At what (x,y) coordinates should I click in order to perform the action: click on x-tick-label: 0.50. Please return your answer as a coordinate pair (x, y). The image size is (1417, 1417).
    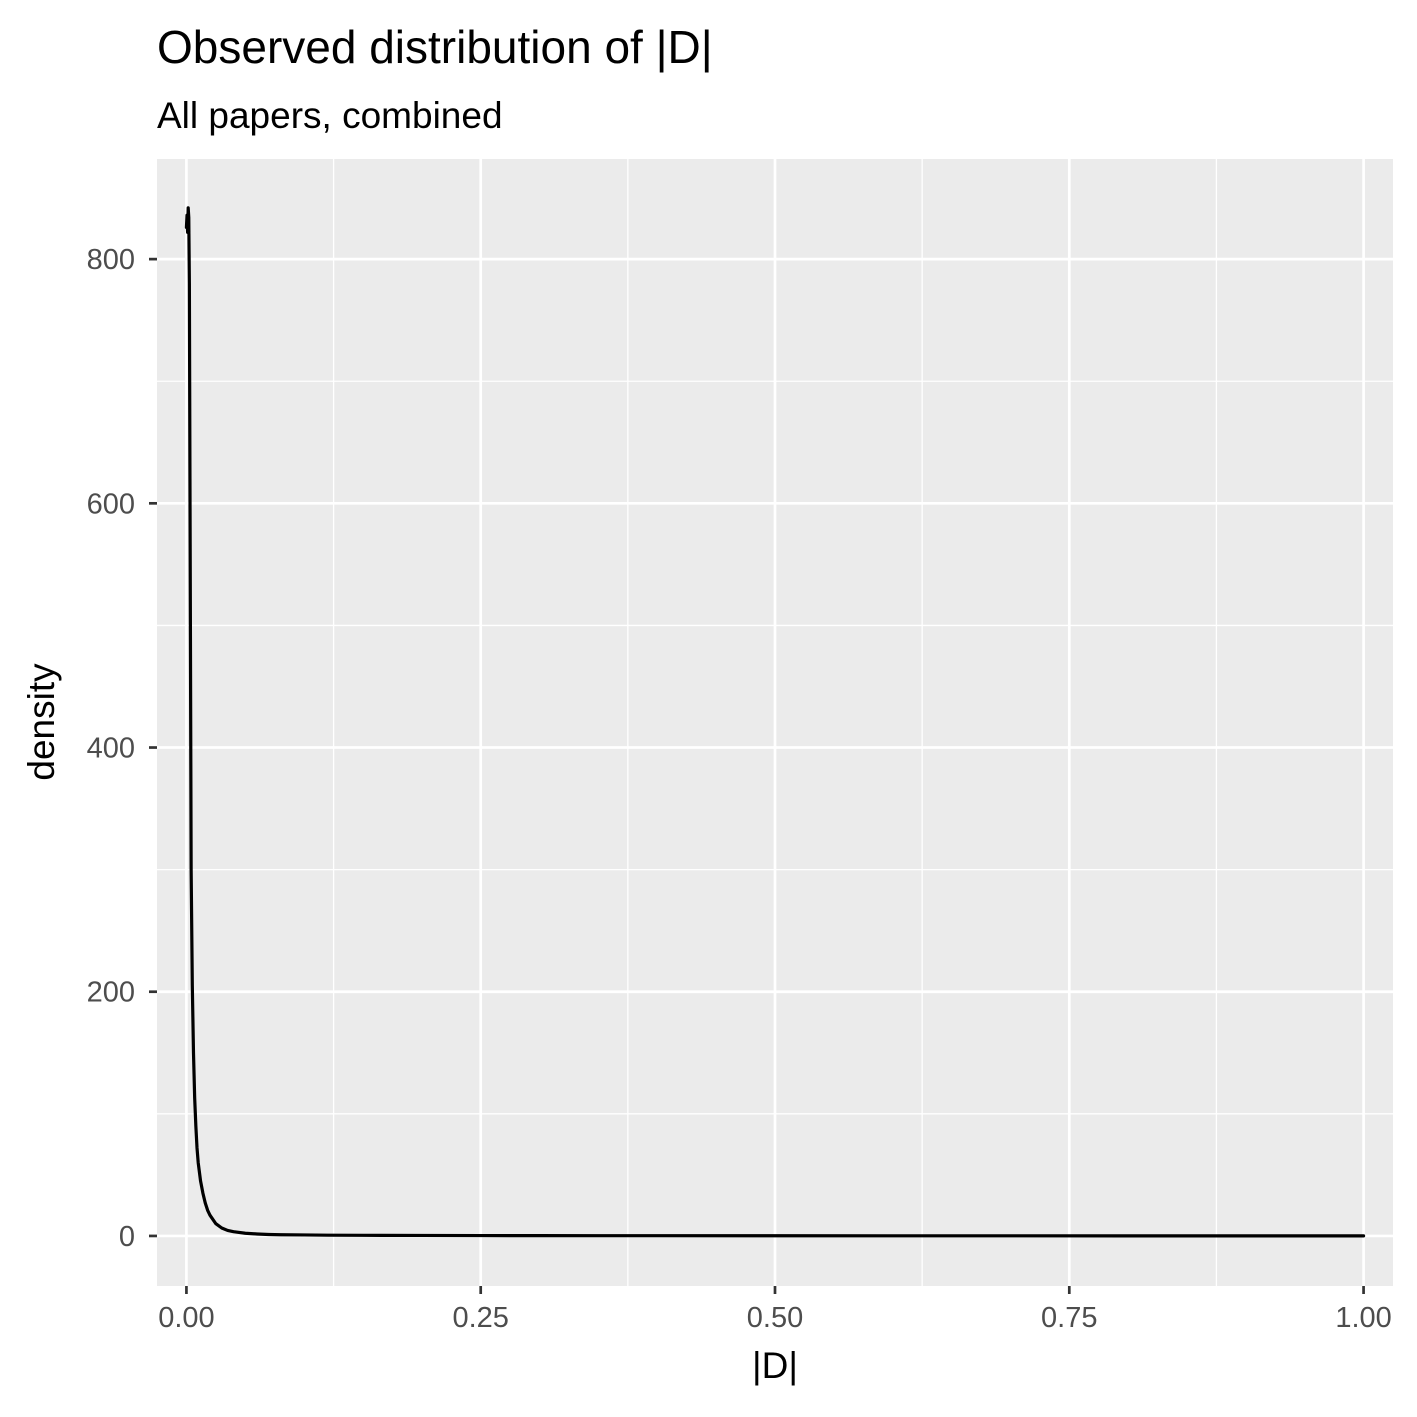
    Looking at the image, I should click on (775, 1318).